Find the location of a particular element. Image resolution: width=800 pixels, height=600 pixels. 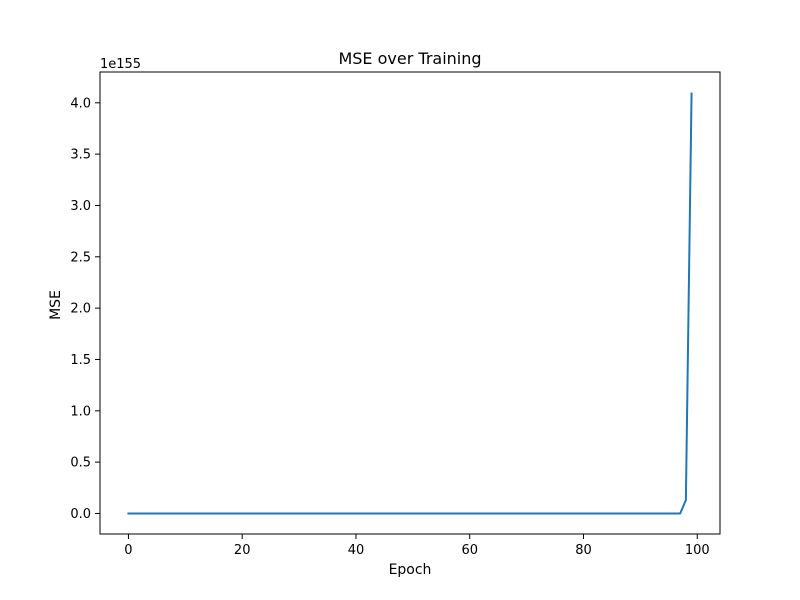

y-axis-label: MSE is located at coordinates (56, 305).